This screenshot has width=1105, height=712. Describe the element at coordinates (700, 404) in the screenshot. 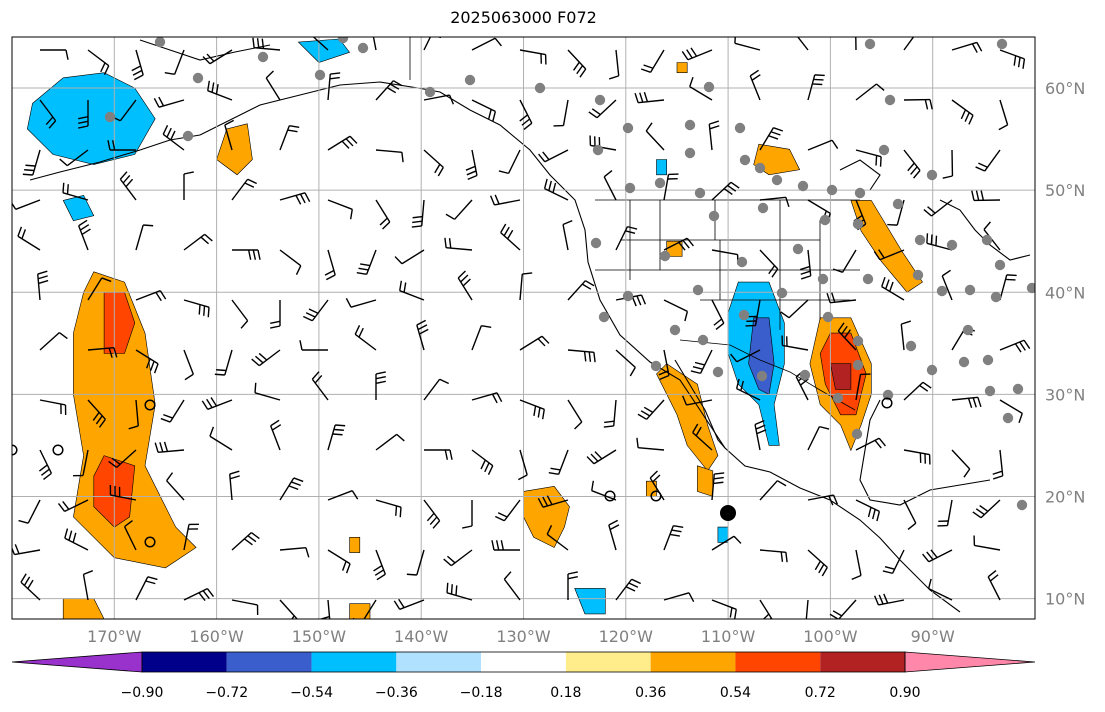

I see `coastline-baja` at that location.